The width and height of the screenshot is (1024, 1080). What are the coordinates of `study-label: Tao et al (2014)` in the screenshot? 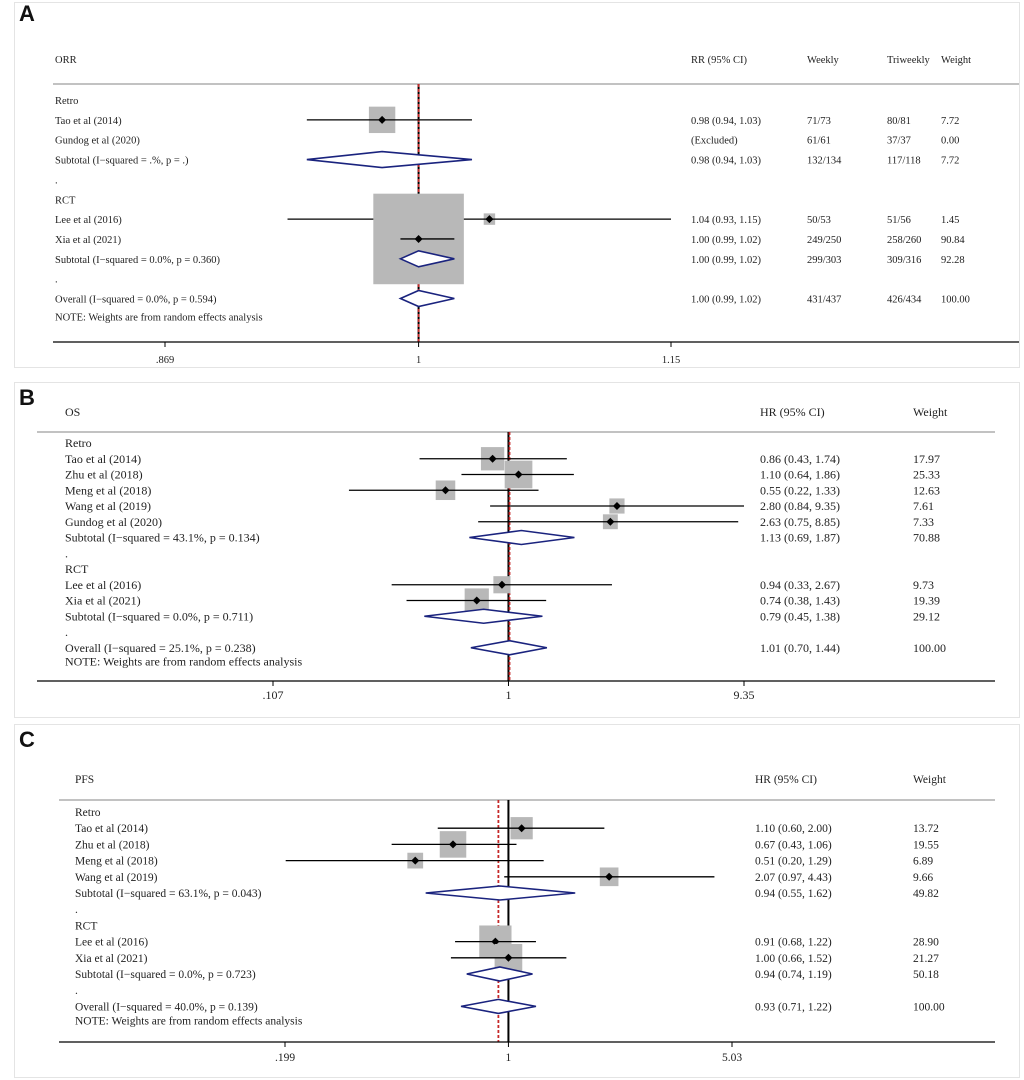 It's located at (111, 829).